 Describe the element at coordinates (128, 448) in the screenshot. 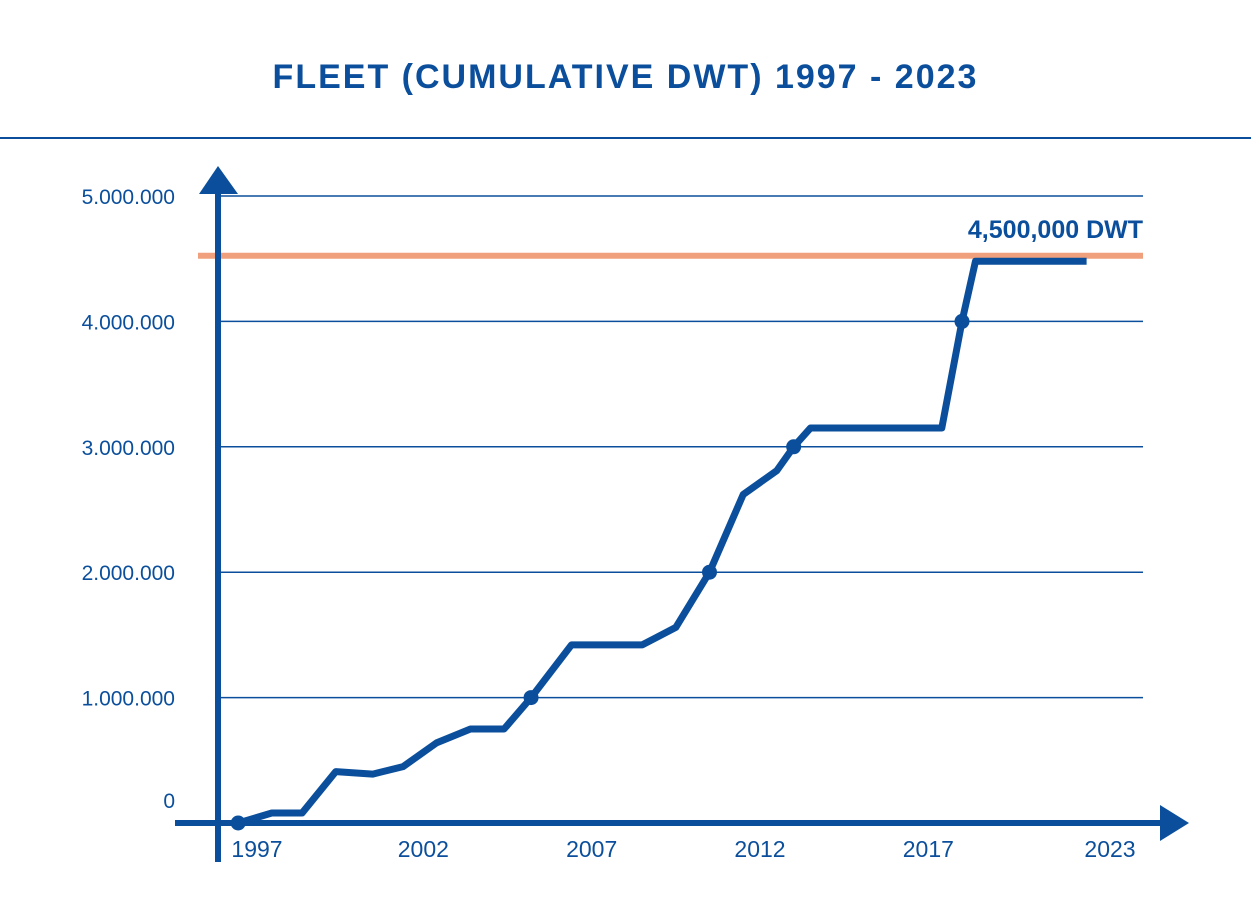

I see `y-tick-label: 3.000.000` at that location.